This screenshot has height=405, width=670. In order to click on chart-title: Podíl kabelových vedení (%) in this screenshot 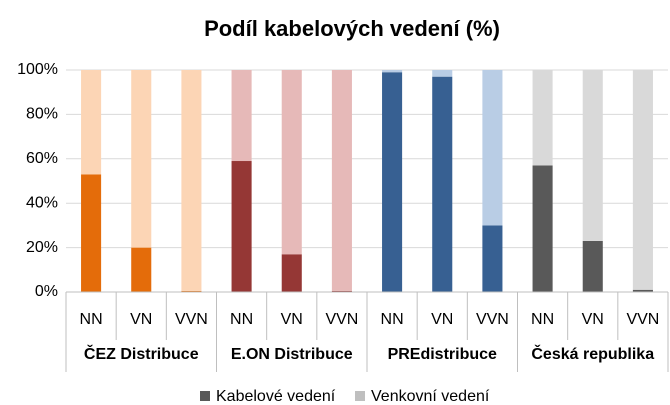, I will do `click(352, 28)`.